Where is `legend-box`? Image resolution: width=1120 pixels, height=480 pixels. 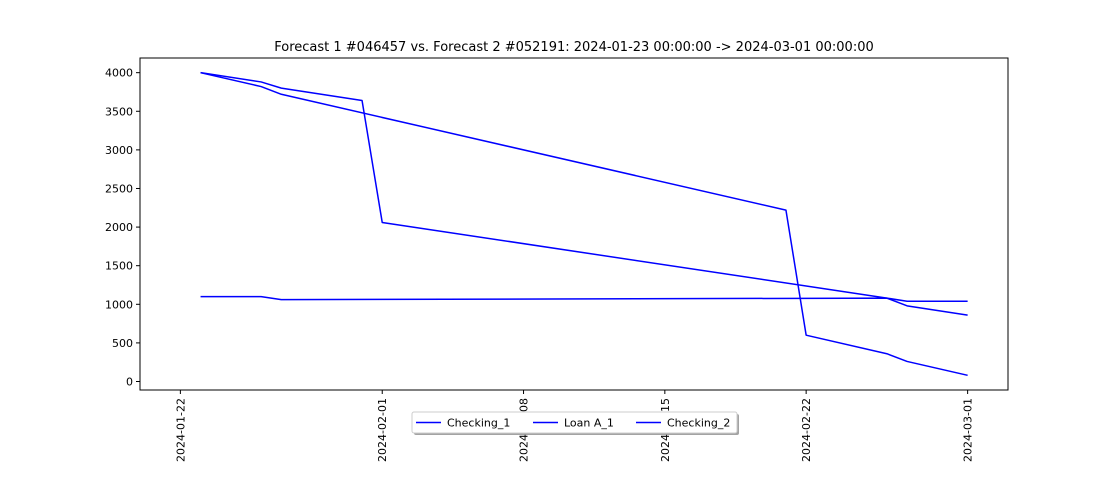 legend-box is located at coordinates (574, 422).